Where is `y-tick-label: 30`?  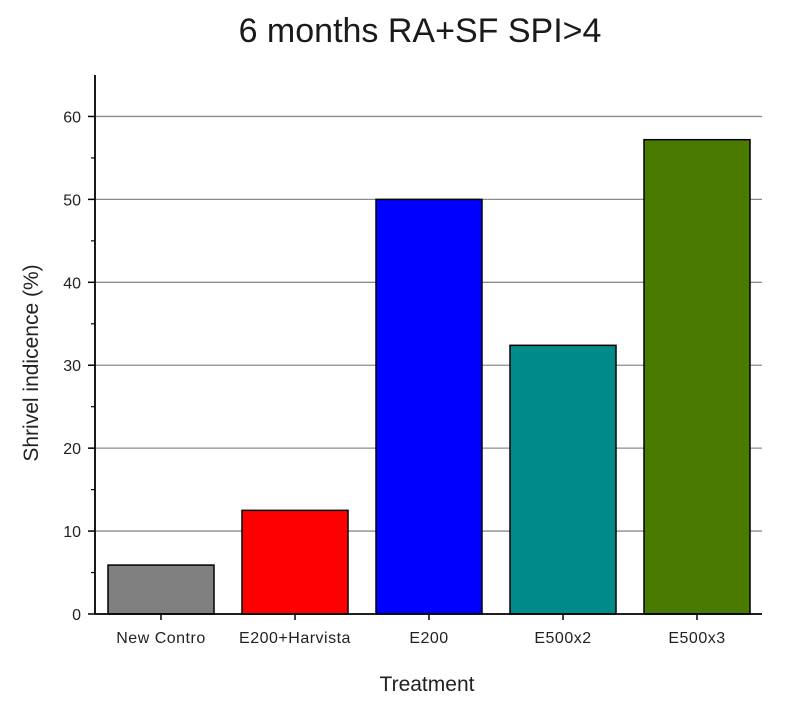
y-tick-label: 30 is located at coordinates (72, 366).